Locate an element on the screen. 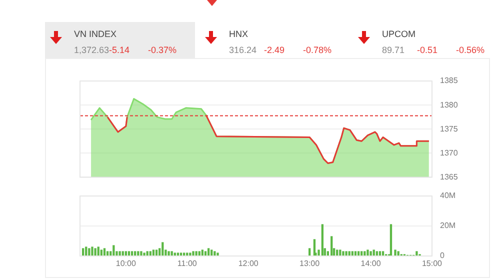  x-tick-label: 12:00 is located at coordinates (248, 263).